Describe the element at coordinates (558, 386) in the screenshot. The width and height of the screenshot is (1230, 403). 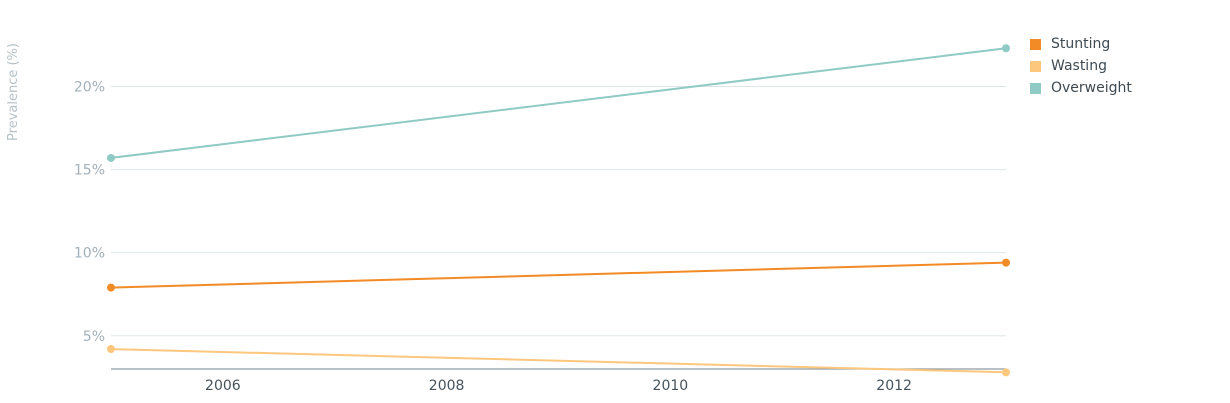
I see `x-tick-labels: 2006 2008 2010 2012` at that location.